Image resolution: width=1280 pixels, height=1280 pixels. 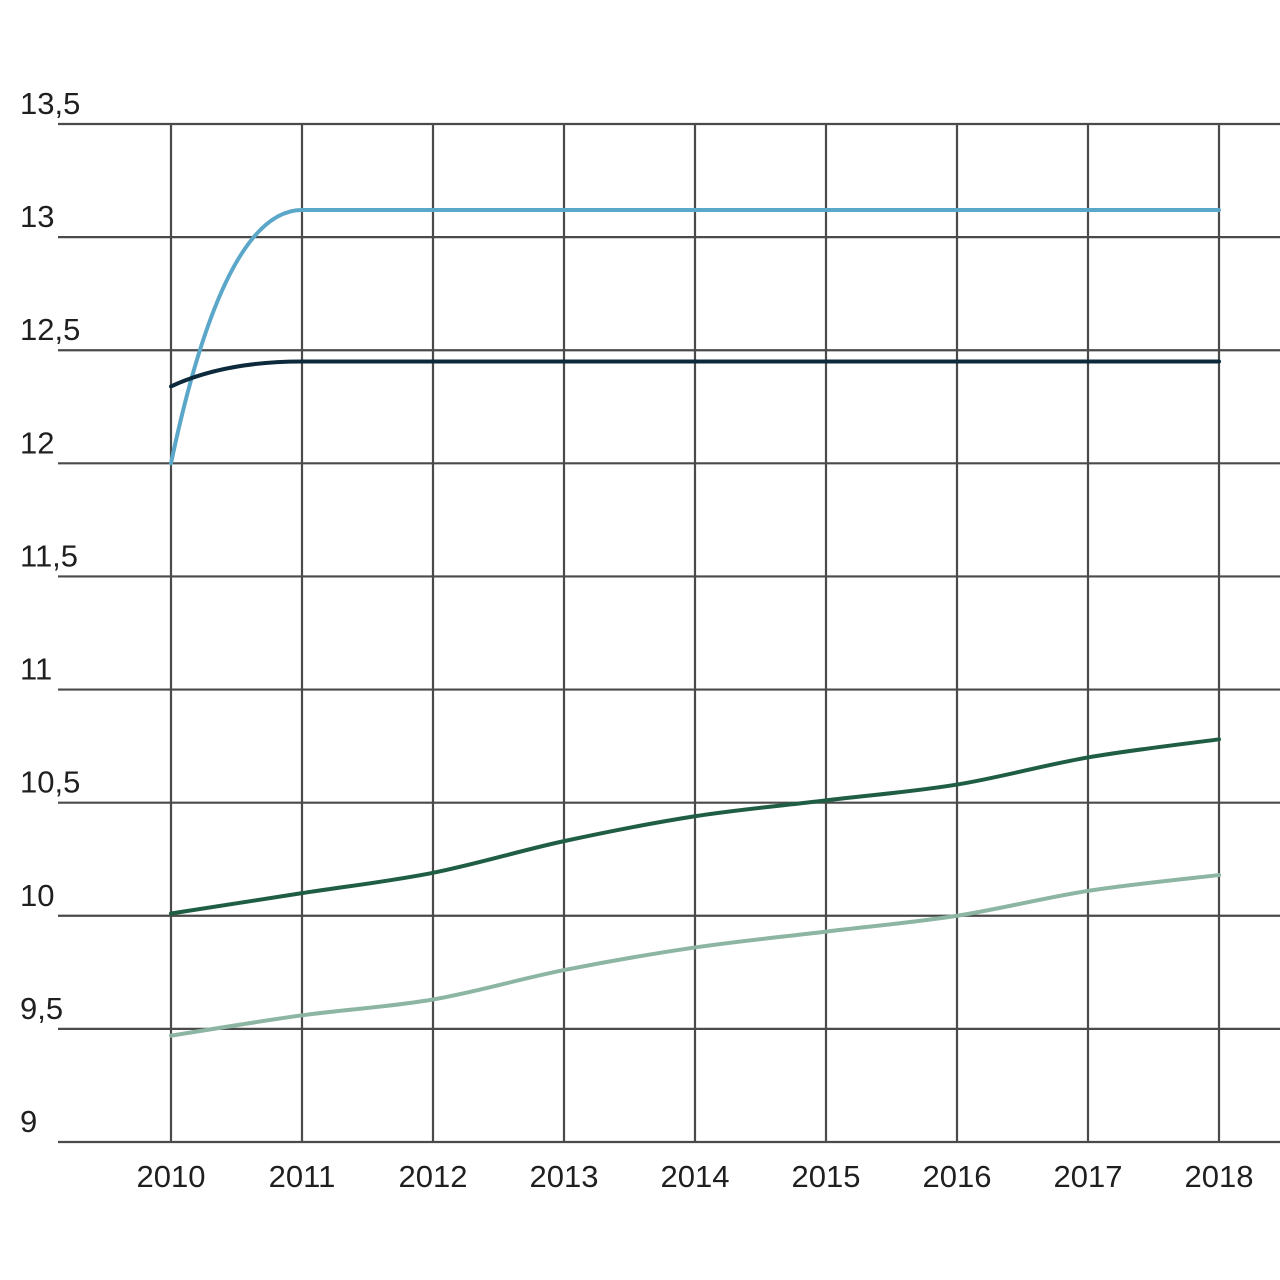 I want to click on x-tick-label: 2016, so click(x=957, y=1176).